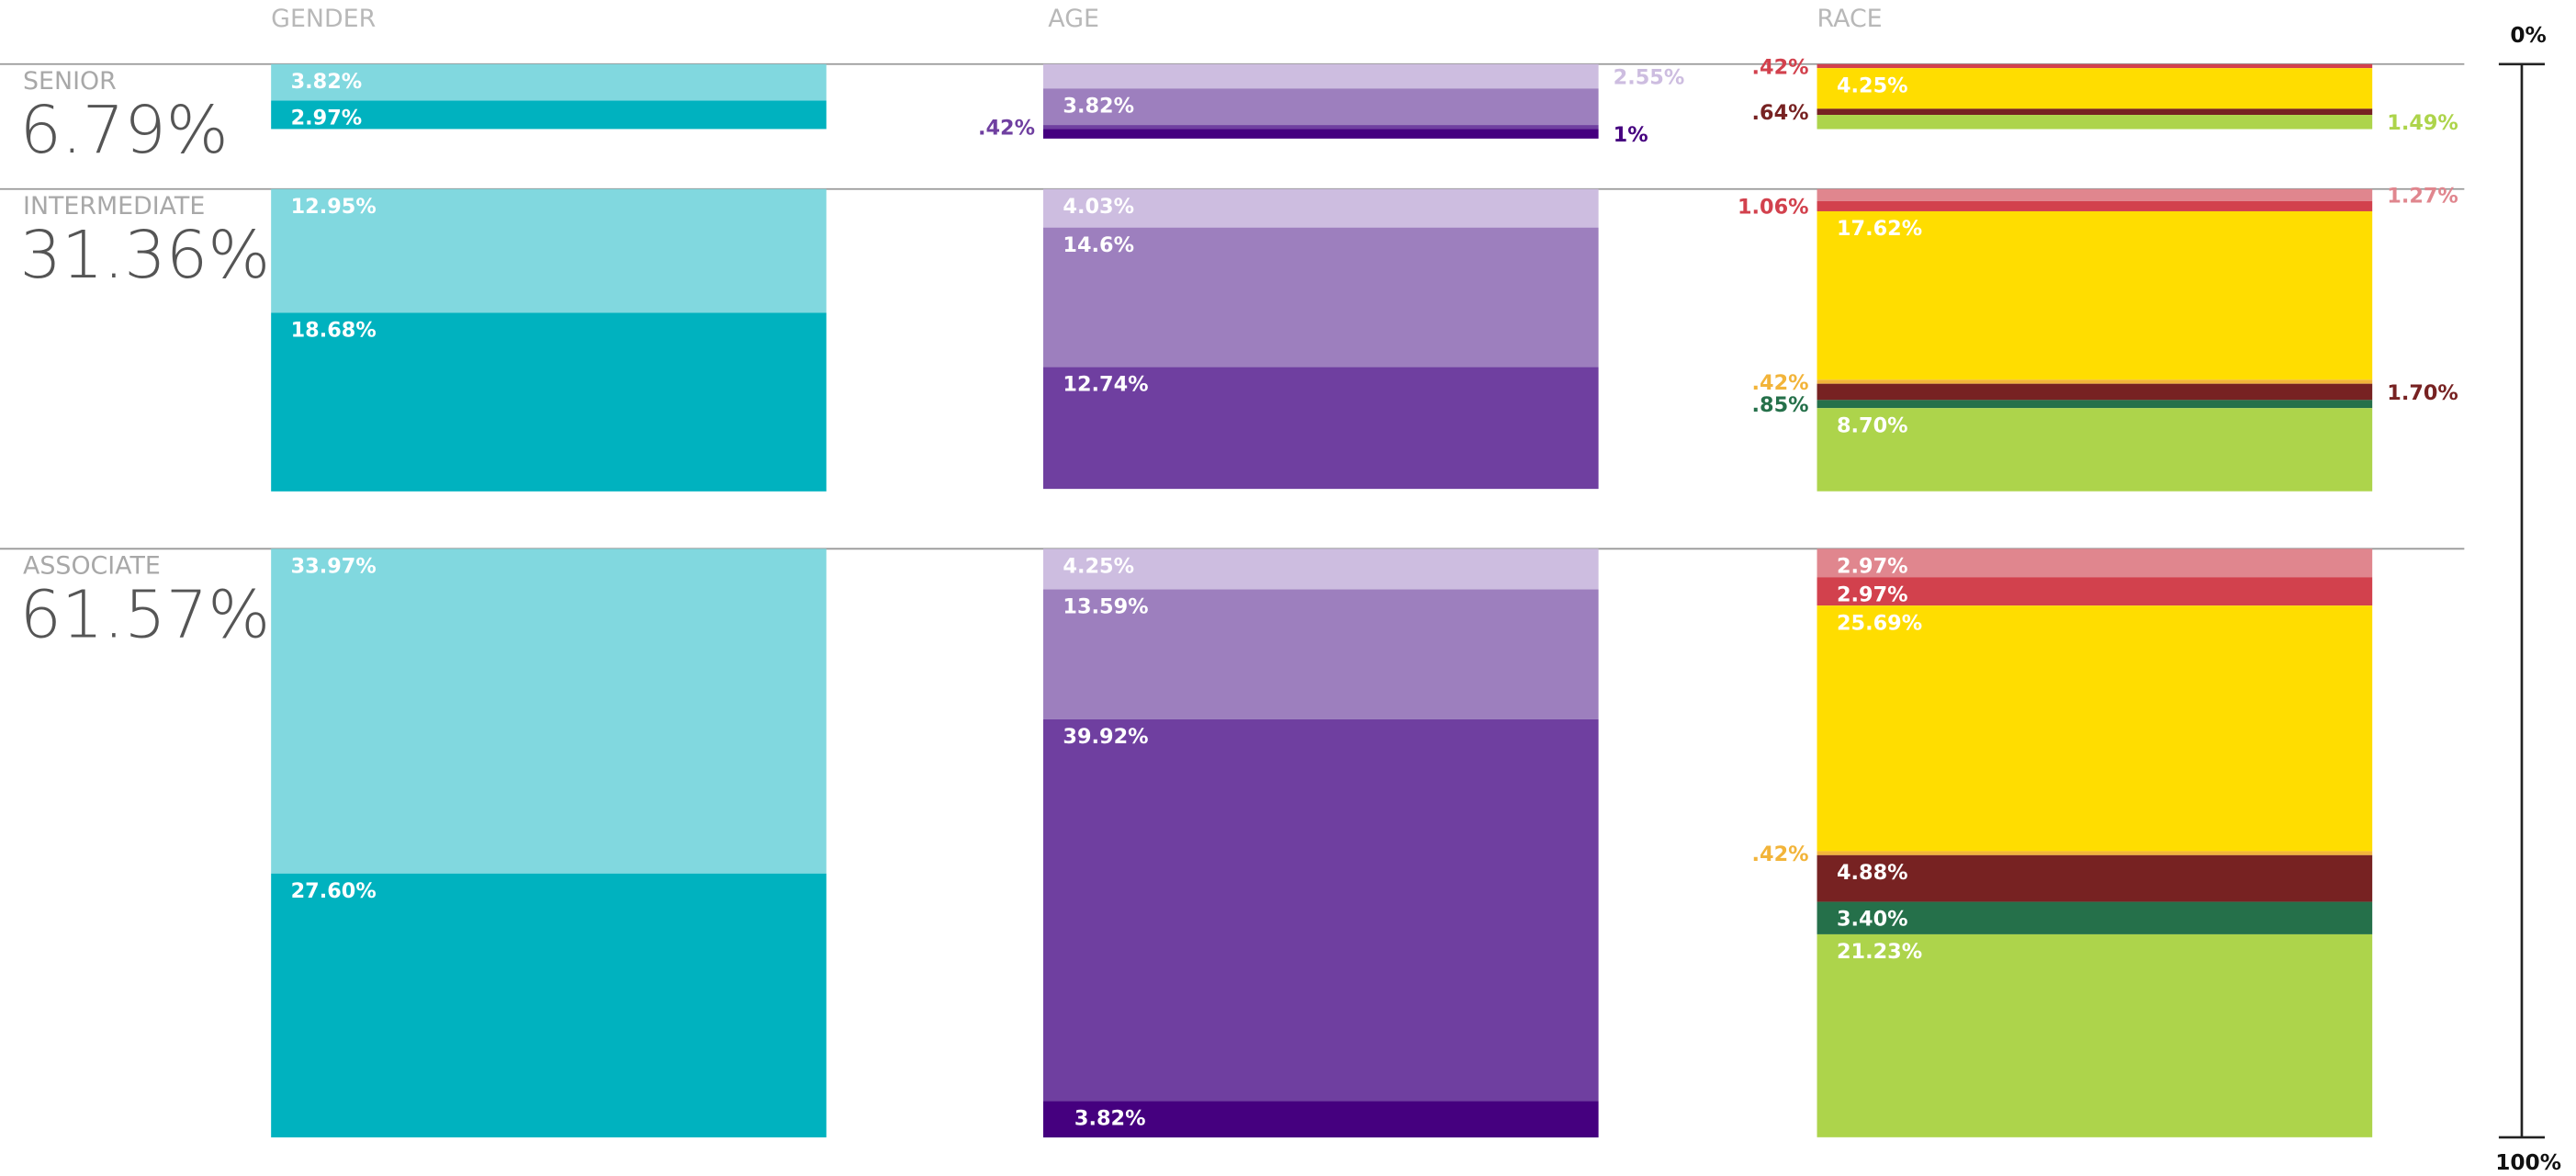 The image size is (2576, 1176). Describe the element at coordinates (334, 331) in the screenshot. I see `segment-label: 18.68%` at that location.